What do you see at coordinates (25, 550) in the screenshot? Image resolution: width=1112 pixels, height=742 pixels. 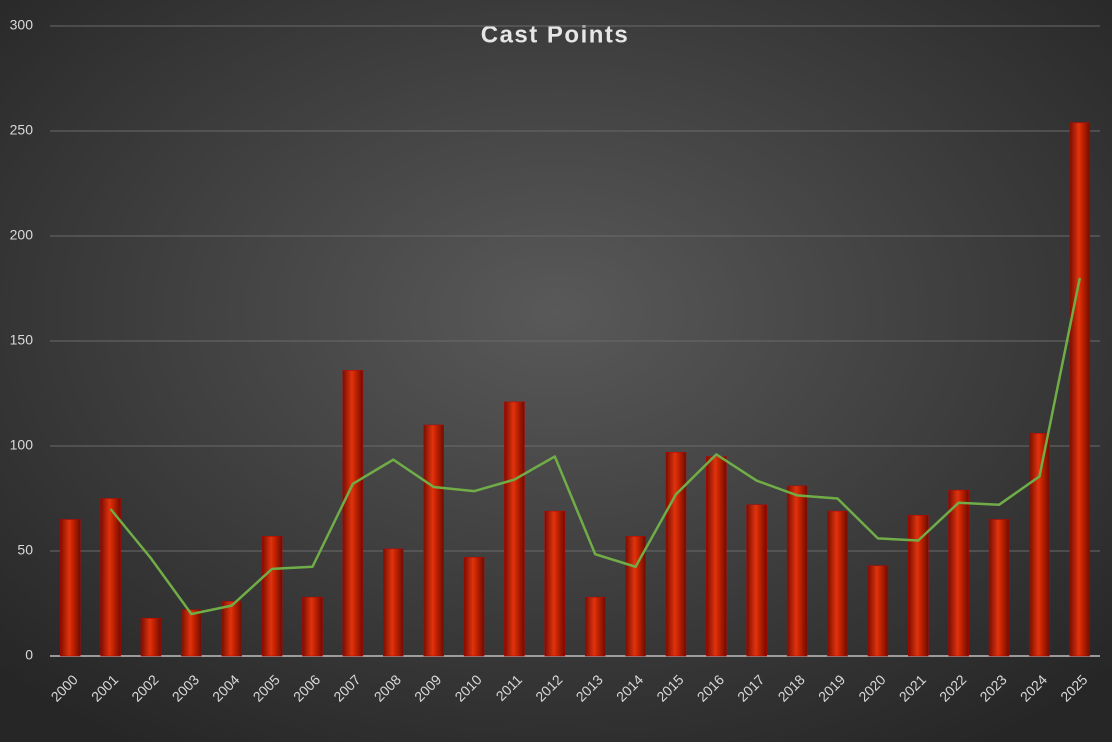 I see `y-tick-label: 50` at bounding box center [25, 550].